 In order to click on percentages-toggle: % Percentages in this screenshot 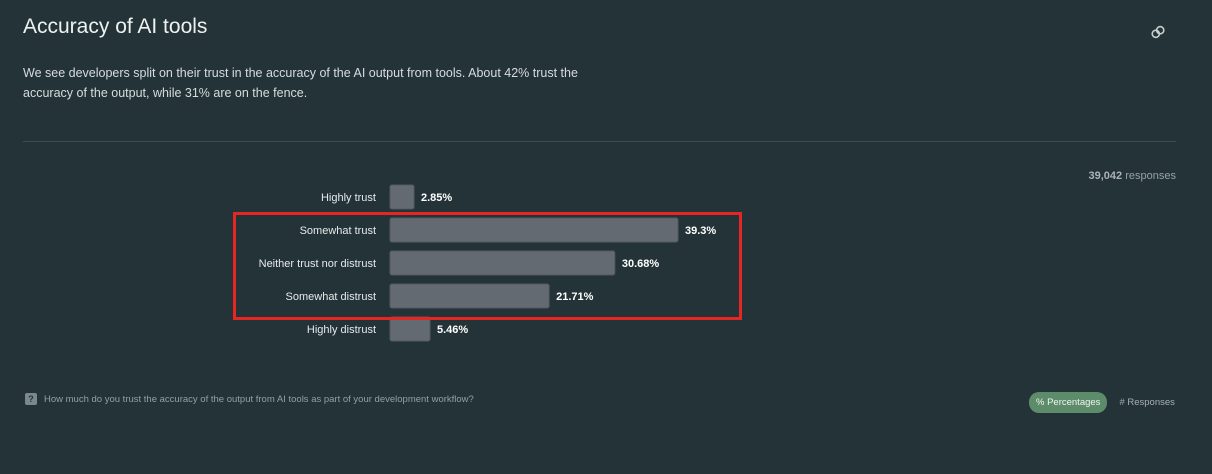, I will do `click(1068, 402)`.